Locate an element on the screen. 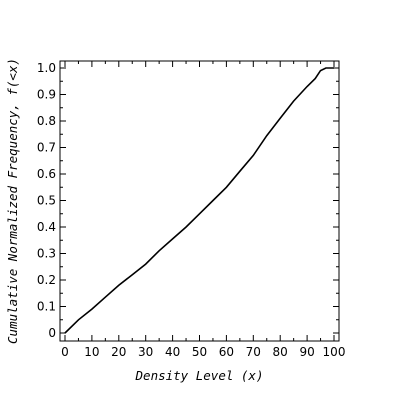  y-axis-label: Cumulative Normalized Frequency, f(<x) is located at coordinates (12, 201).